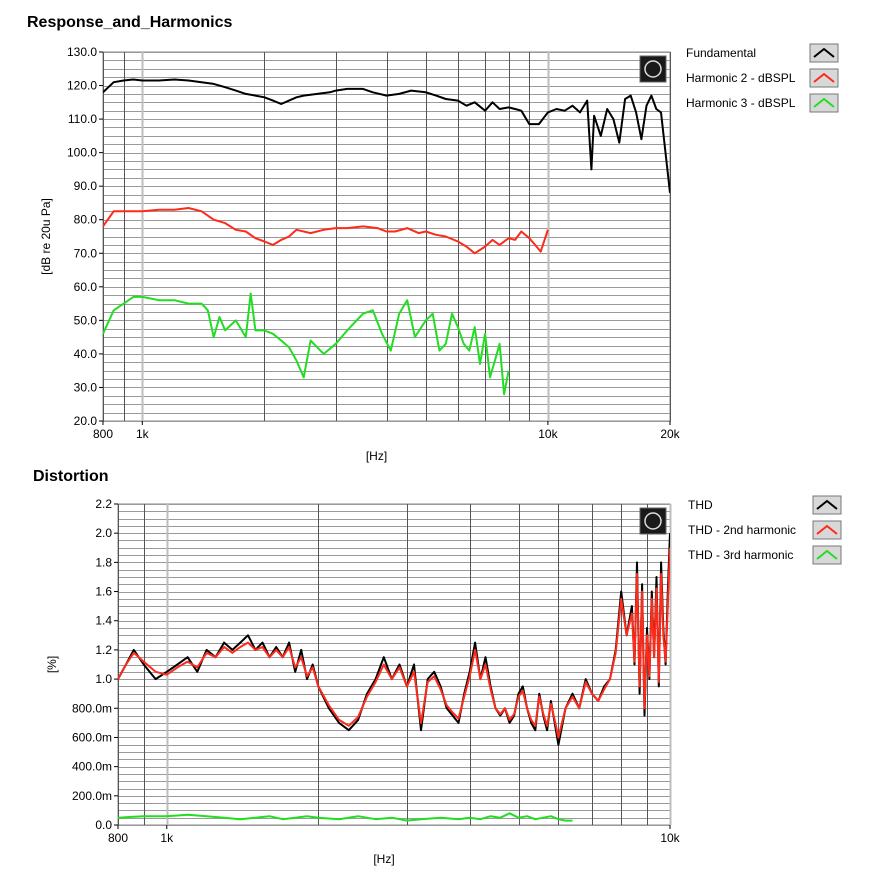 This screenshot has height=873, width=879. I want to click on distortion-xtick-label: 1k, so click(167, 838).